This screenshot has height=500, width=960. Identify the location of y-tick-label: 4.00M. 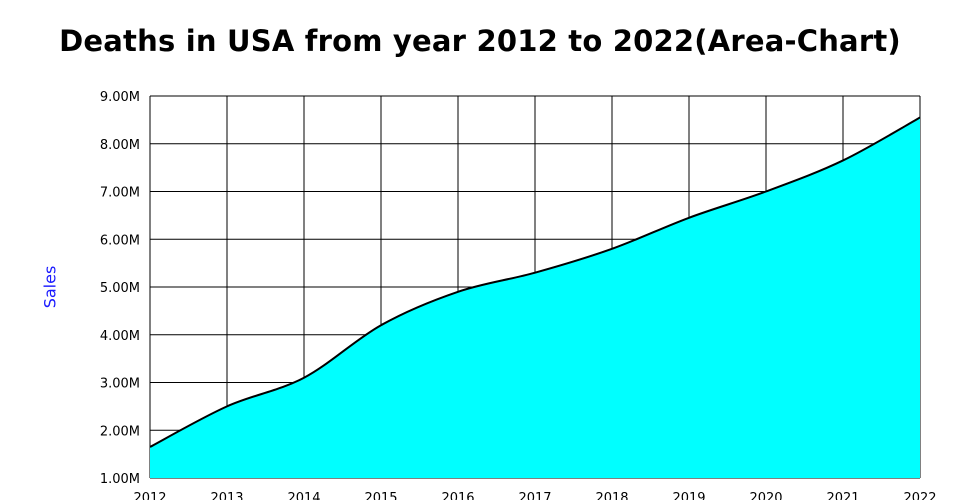
(120, 336).